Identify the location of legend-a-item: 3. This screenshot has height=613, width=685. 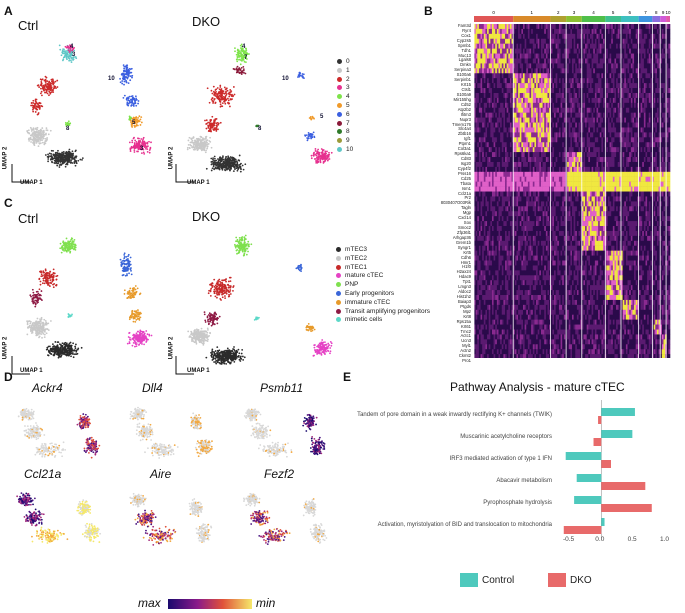
(343, 87).